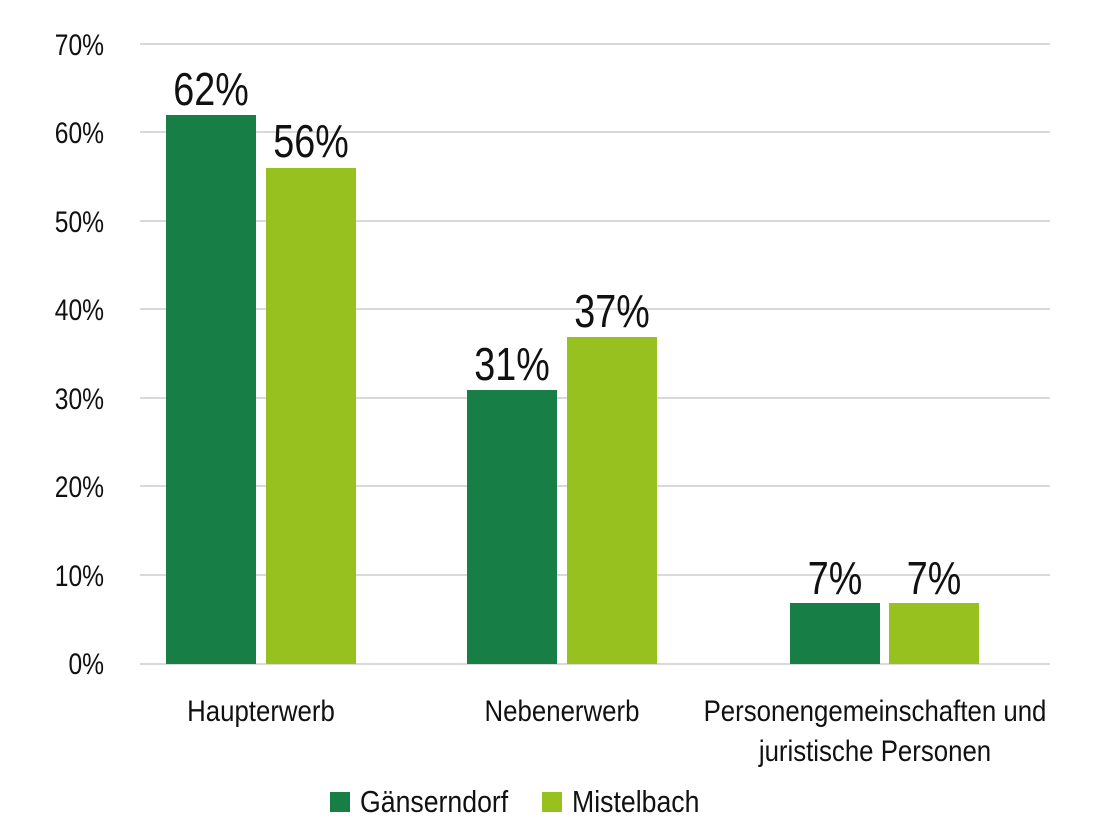 Image resolution: width=1110 pixels, height=839 pixels. What do you see at coordinates (875, 751) in the screenshot?
I see `category-label-personen-line2: juristische Personen` at bounding box center [875, 751].